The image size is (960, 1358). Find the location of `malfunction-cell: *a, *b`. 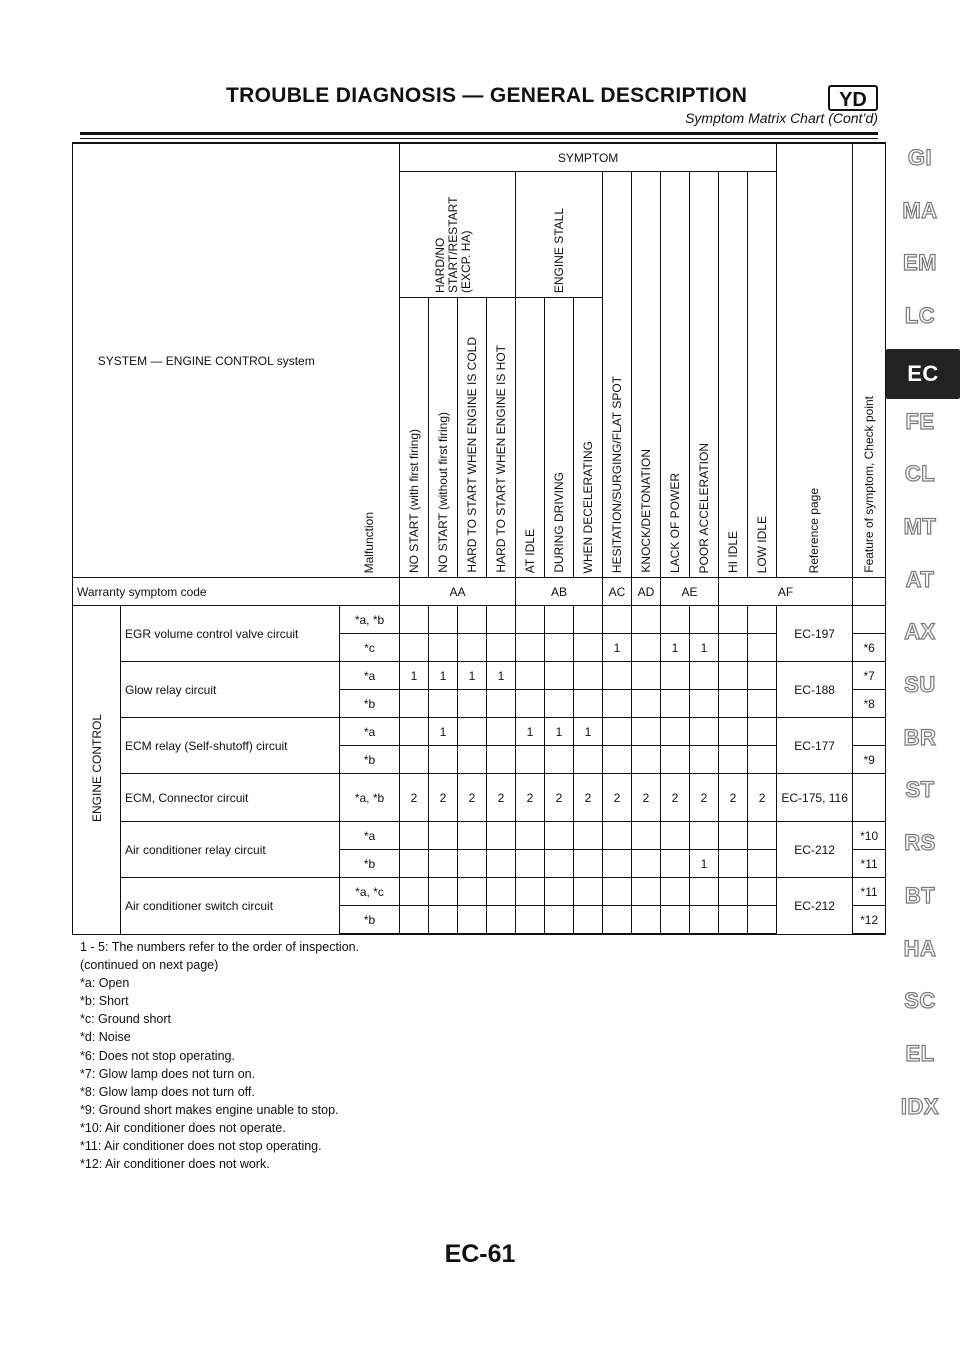

malfunction-cell: *a, *b is located at coordinates (370, 797).